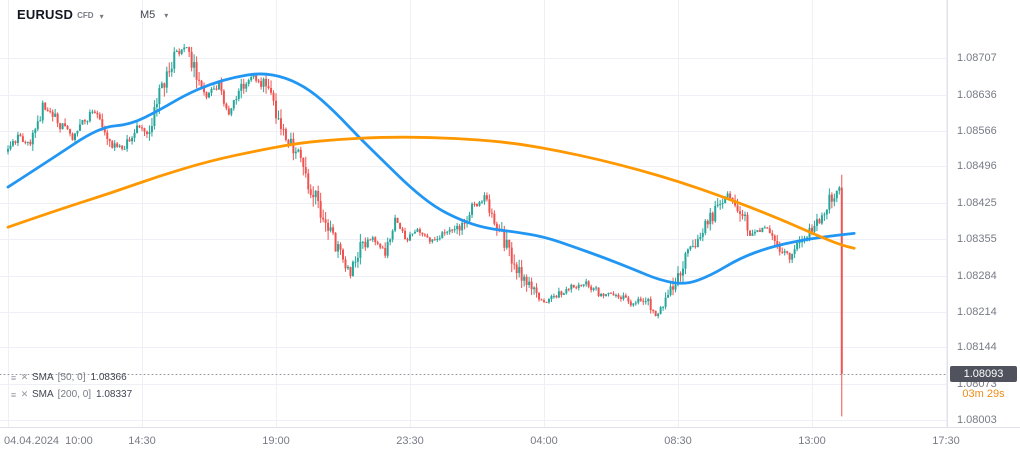 This screenshot has width=1020, height=453. Describe the element at coordinates (142, 441) in the screenshot. I see `time-tick-label: 14:30` at that location.